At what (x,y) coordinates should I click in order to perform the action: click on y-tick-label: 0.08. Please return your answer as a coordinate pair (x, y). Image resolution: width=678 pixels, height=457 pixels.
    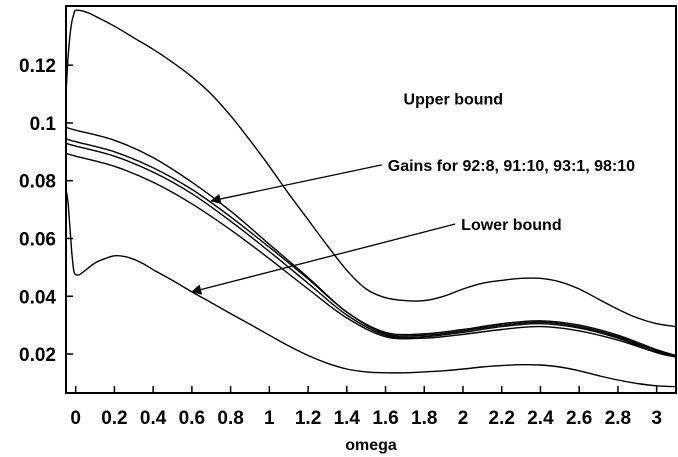
    Looking at the image, I should click on (37, 182).